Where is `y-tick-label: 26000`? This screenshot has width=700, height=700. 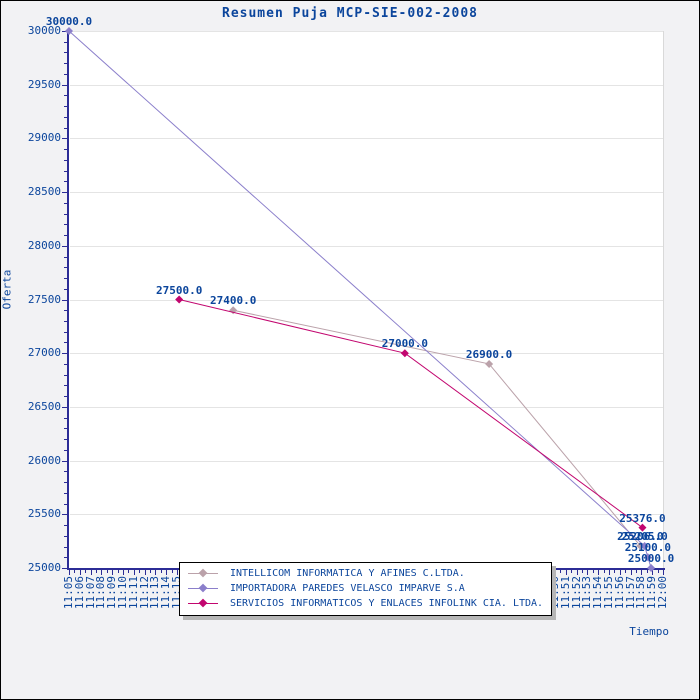 y-tick-label: 26000 is located at coordinates (44, 460).